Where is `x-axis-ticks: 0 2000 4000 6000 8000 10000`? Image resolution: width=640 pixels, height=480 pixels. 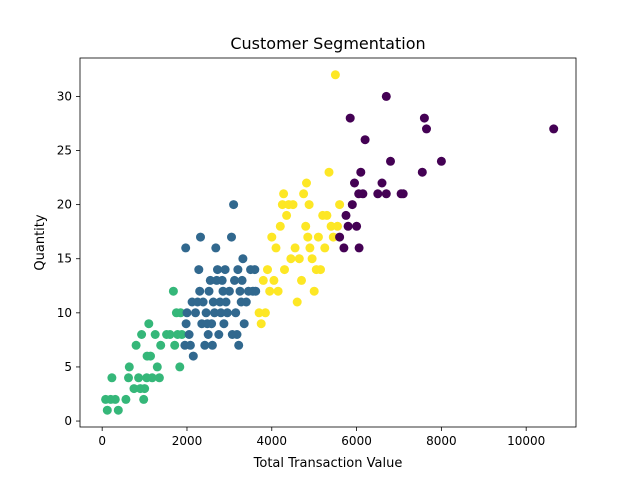
x-axis-ticks: 0 2000 4000 6000 8000 10000 is located at coordinates (321, 437).